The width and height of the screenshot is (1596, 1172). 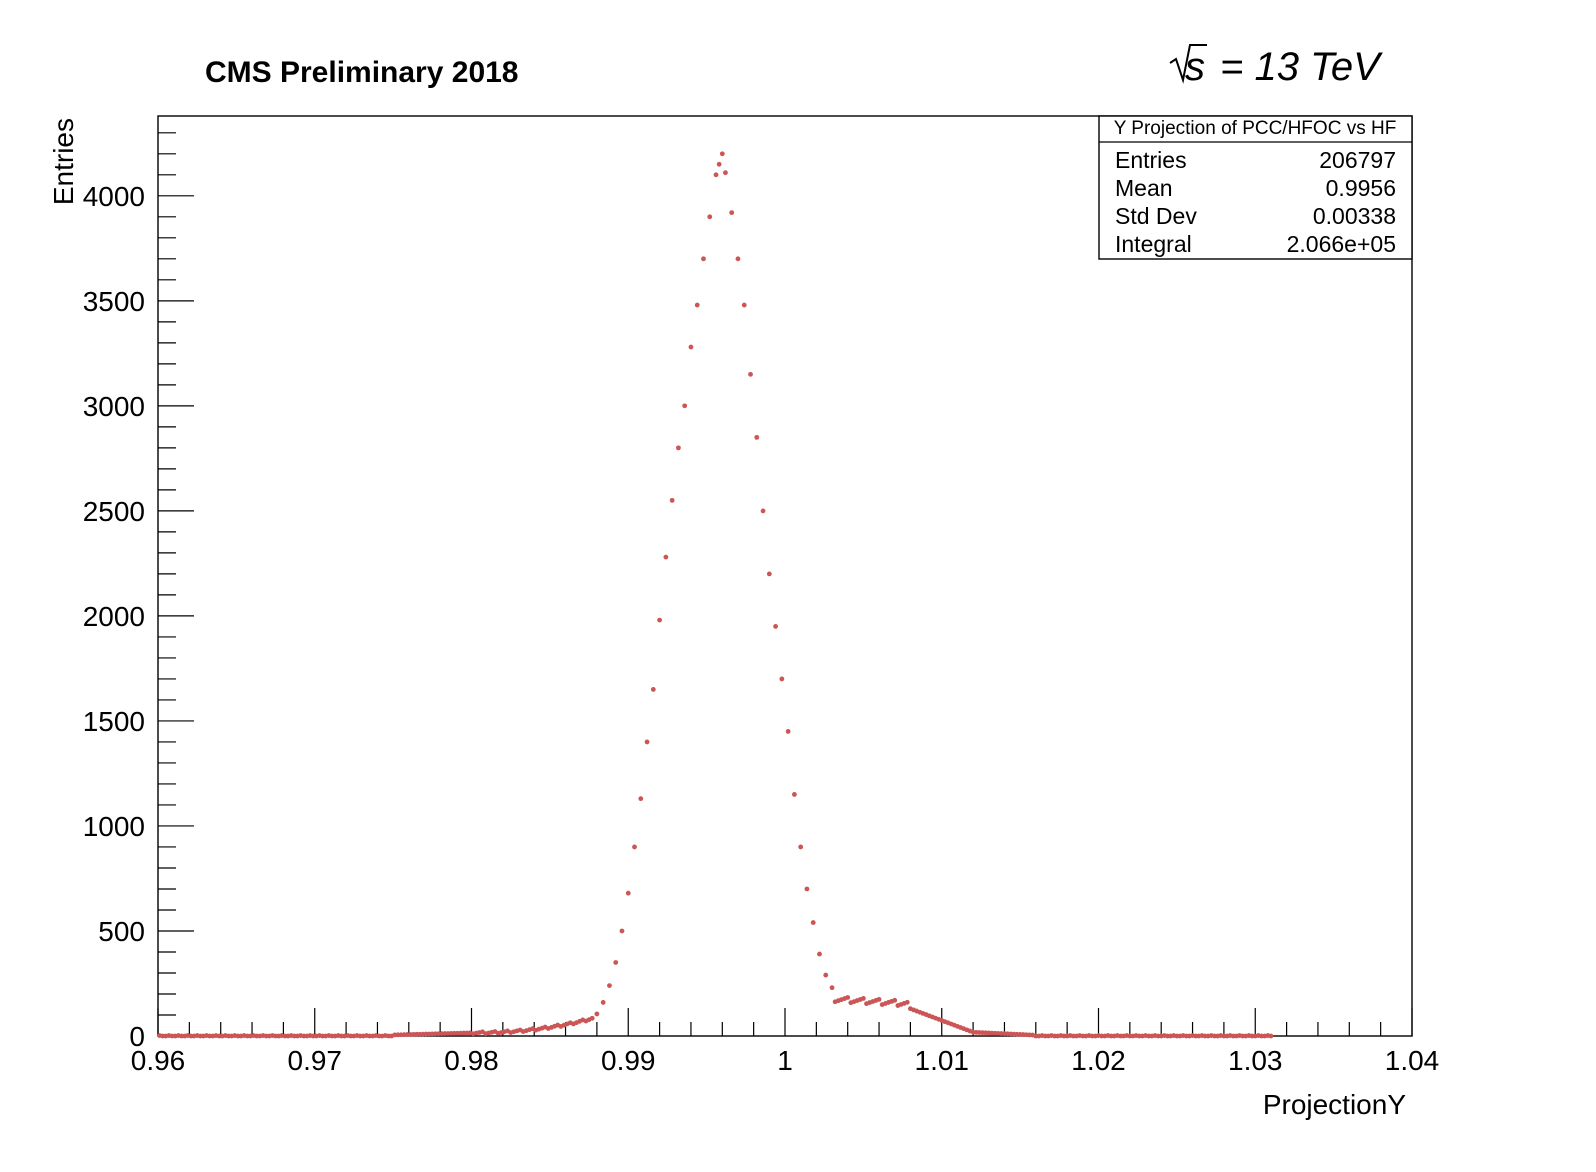 What do you see at coordinates (628, 1060) in the screenshot?
I see `x-tick-label: 0.99` at bounding box center [628, 1060].